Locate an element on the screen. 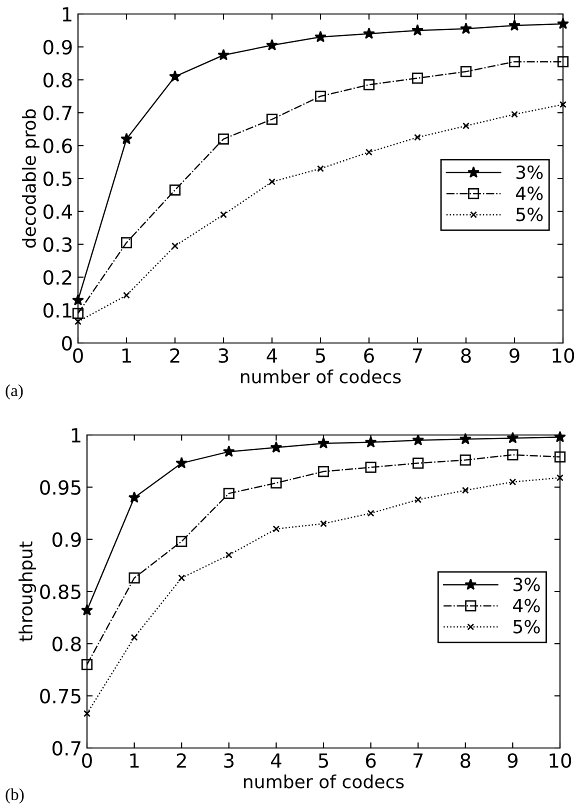 This screenshot has height=809, width=580. y-tick-label: 0.85 is located at coordinates (60, 592).